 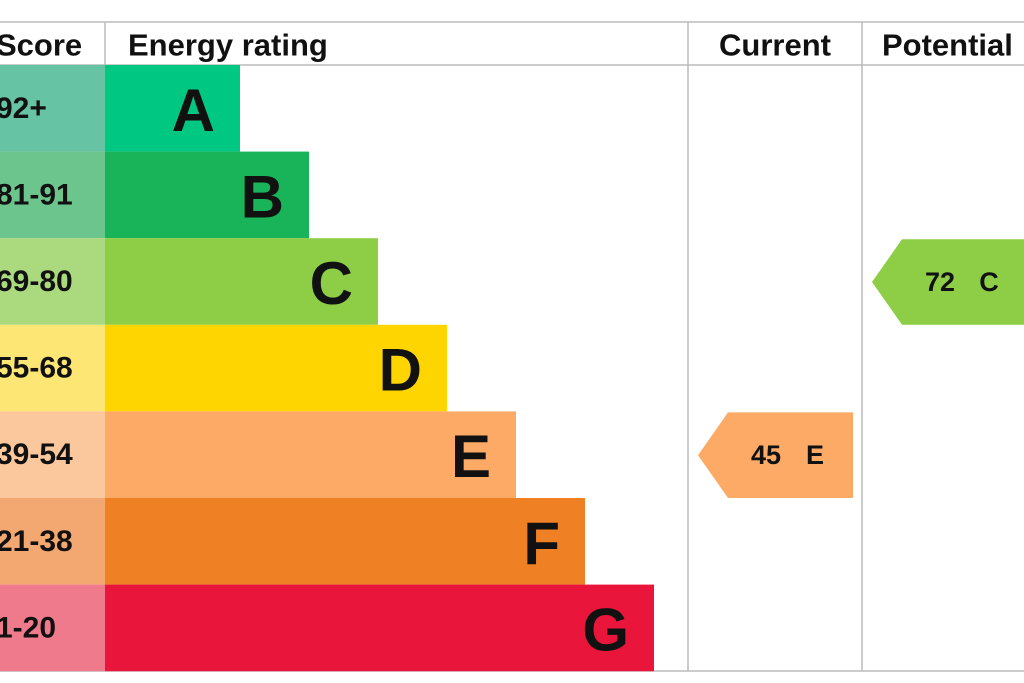 I want to click on score-range: 39-54, so click(x=36, y=454).